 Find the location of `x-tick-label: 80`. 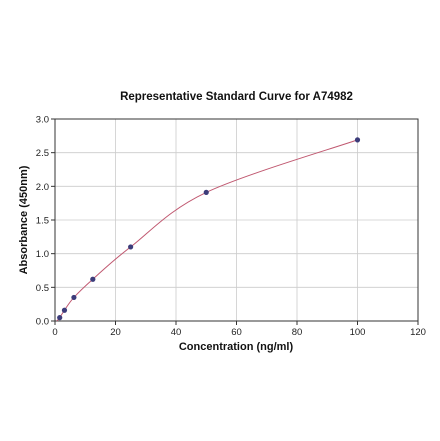

x-tick-label: 80 is located at coordinates (297, 332).